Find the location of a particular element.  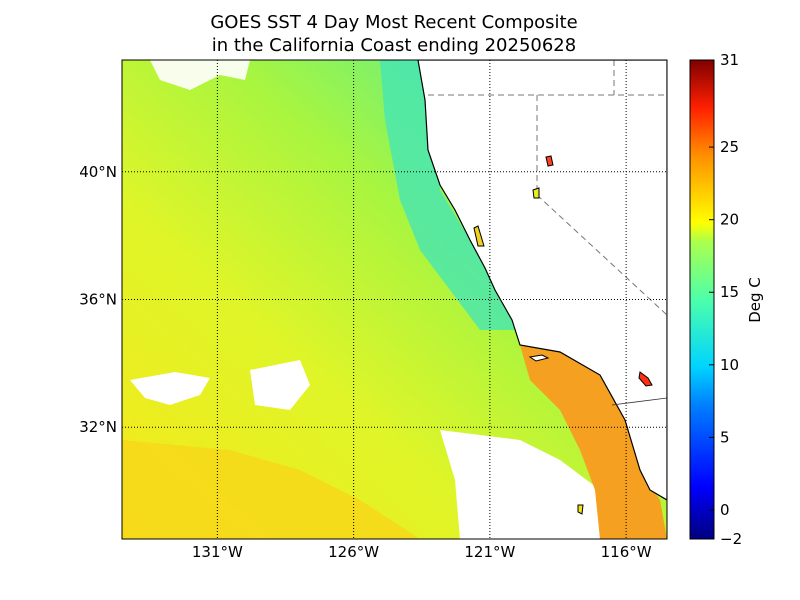

longitude-labels: 131°W 126°W 121°W 116°W is located at coordinates (422, 552).